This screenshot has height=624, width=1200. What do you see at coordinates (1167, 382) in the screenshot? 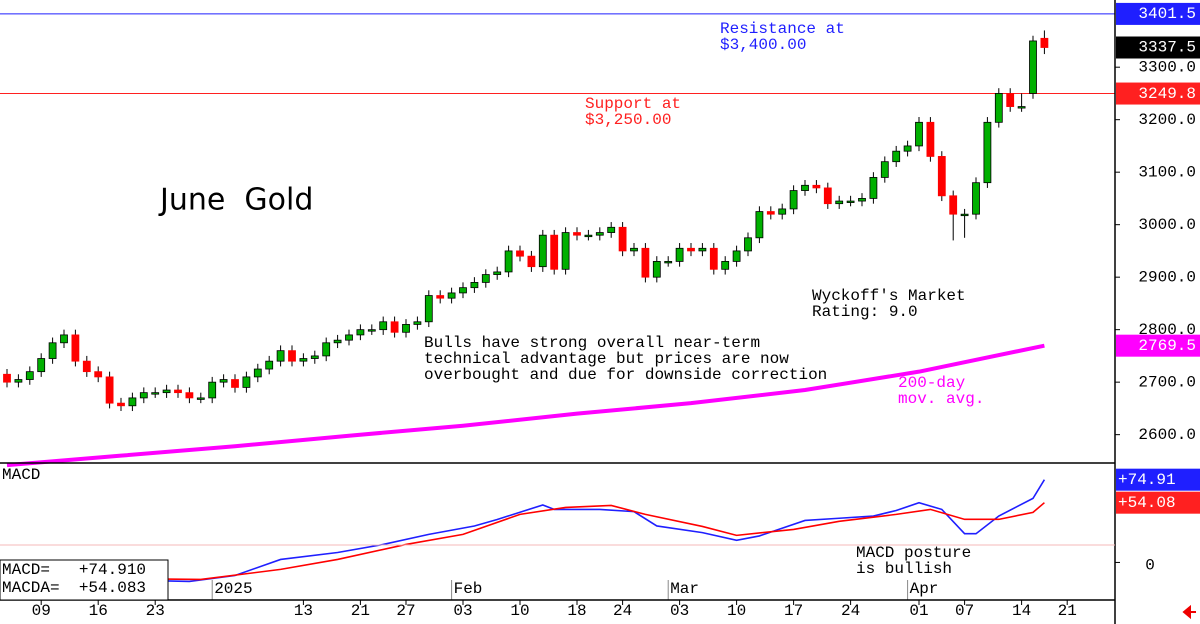
I see `y-tick-label: 2700.0` at bounding box center [1167, 382].